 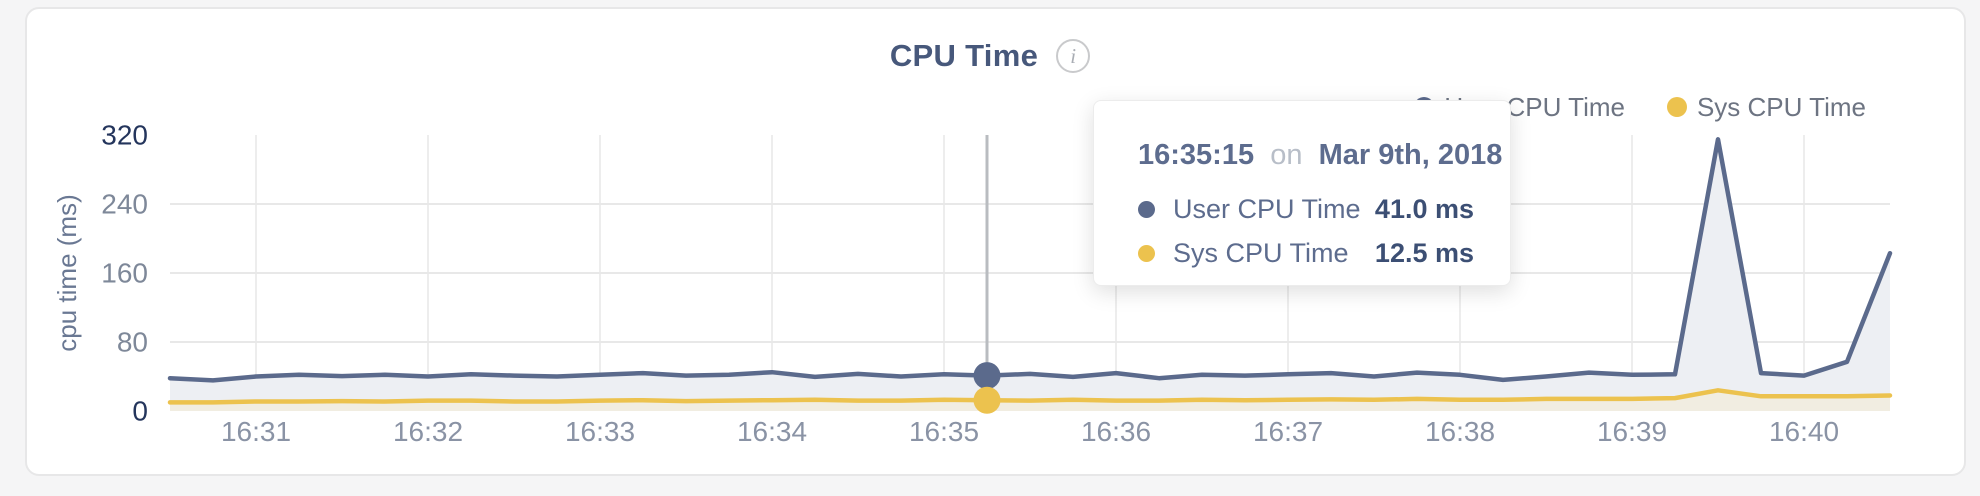 I want to click on tooltip-title: 16:35:15 on Mar 9th, 2018, so click(x=1320, y=155).